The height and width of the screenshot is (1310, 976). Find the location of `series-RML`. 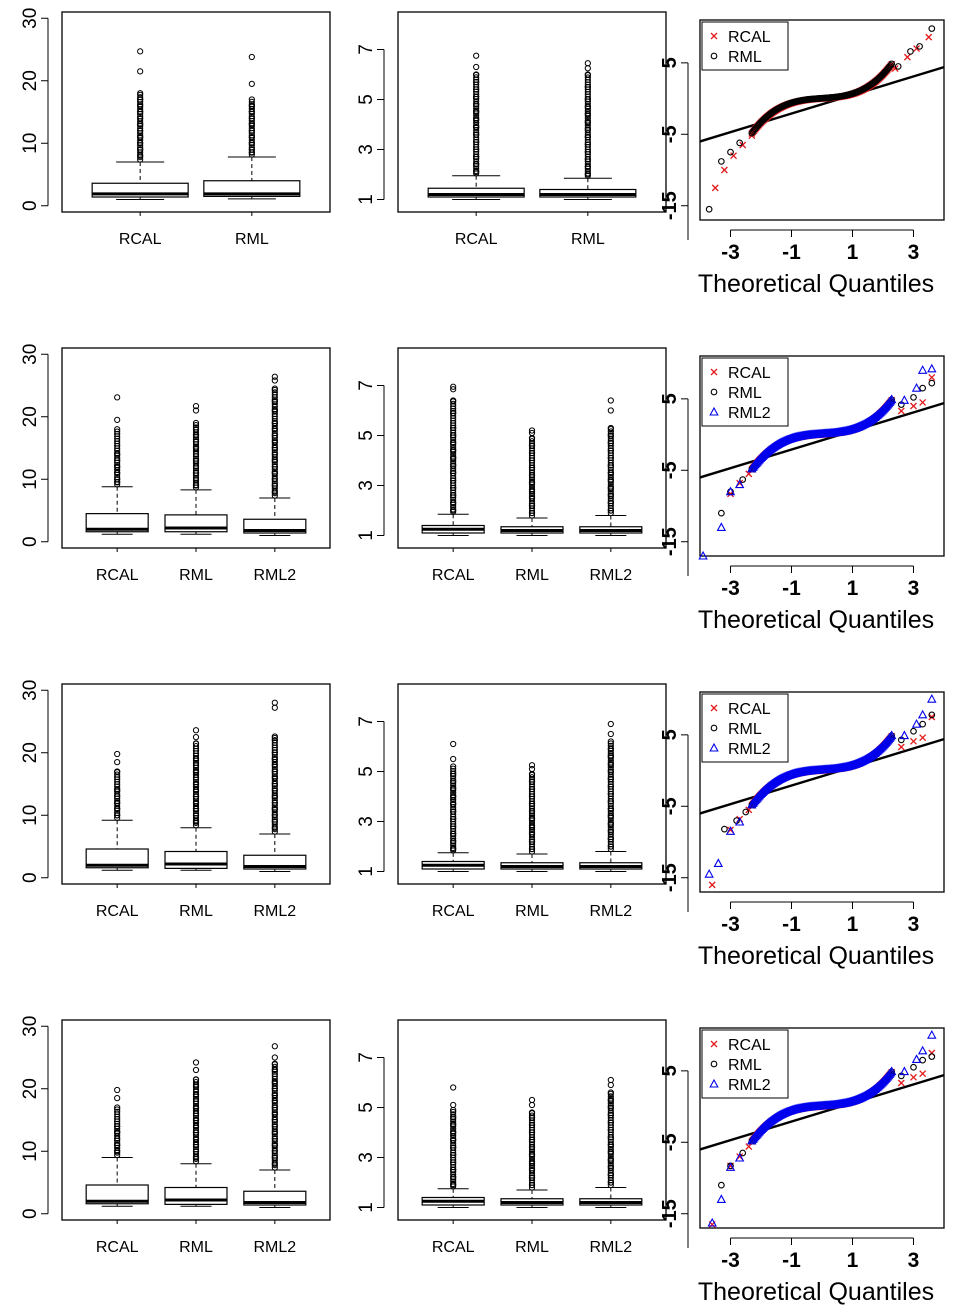

series-RML is located at coordinates (820, 119).